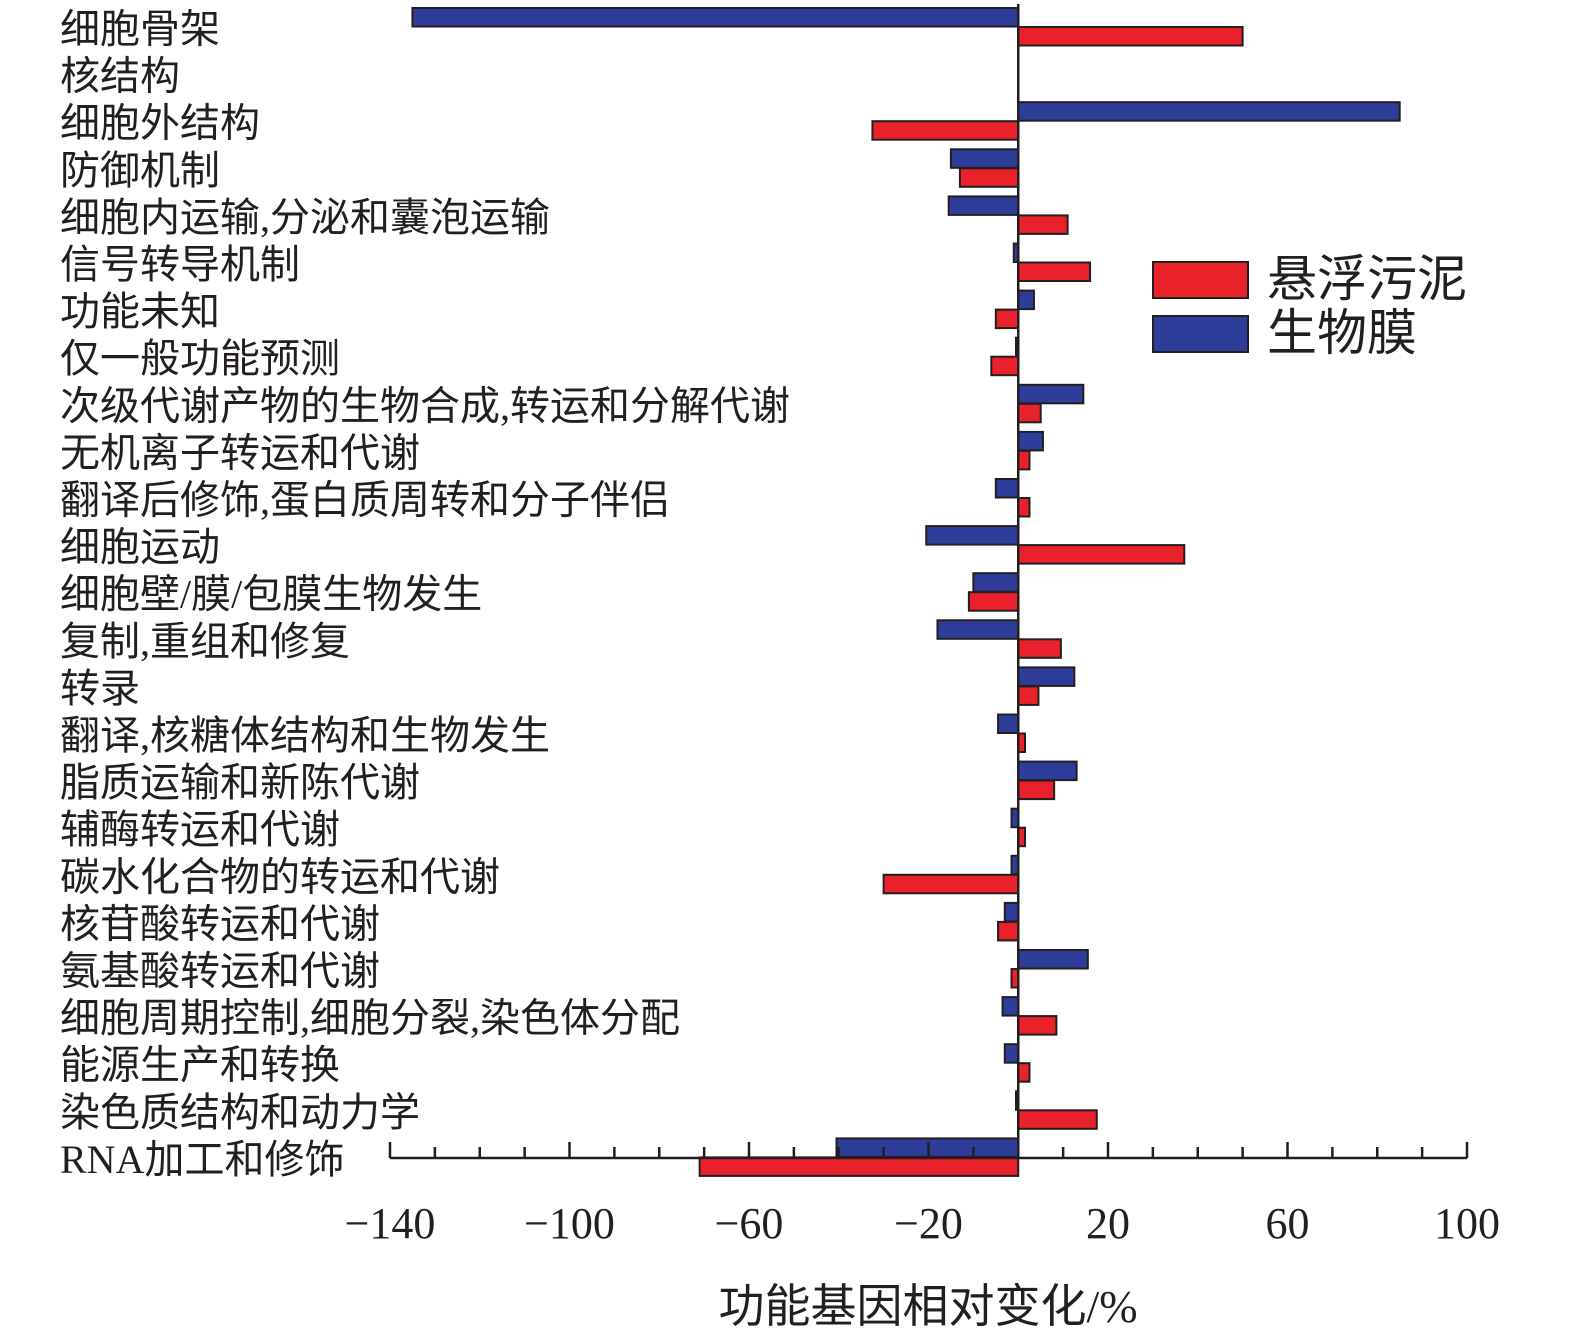  I want to click on category-label: 翻译,核糖体结构和生物发生, so click(305, 735).